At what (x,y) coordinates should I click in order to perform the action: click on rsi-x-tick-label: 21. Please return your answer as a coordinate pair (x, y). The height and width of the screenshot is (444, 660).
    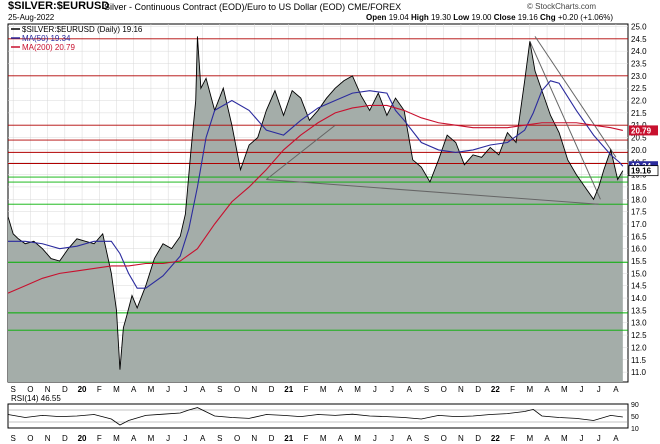
    Looking at the image, I should click on (288, 438).